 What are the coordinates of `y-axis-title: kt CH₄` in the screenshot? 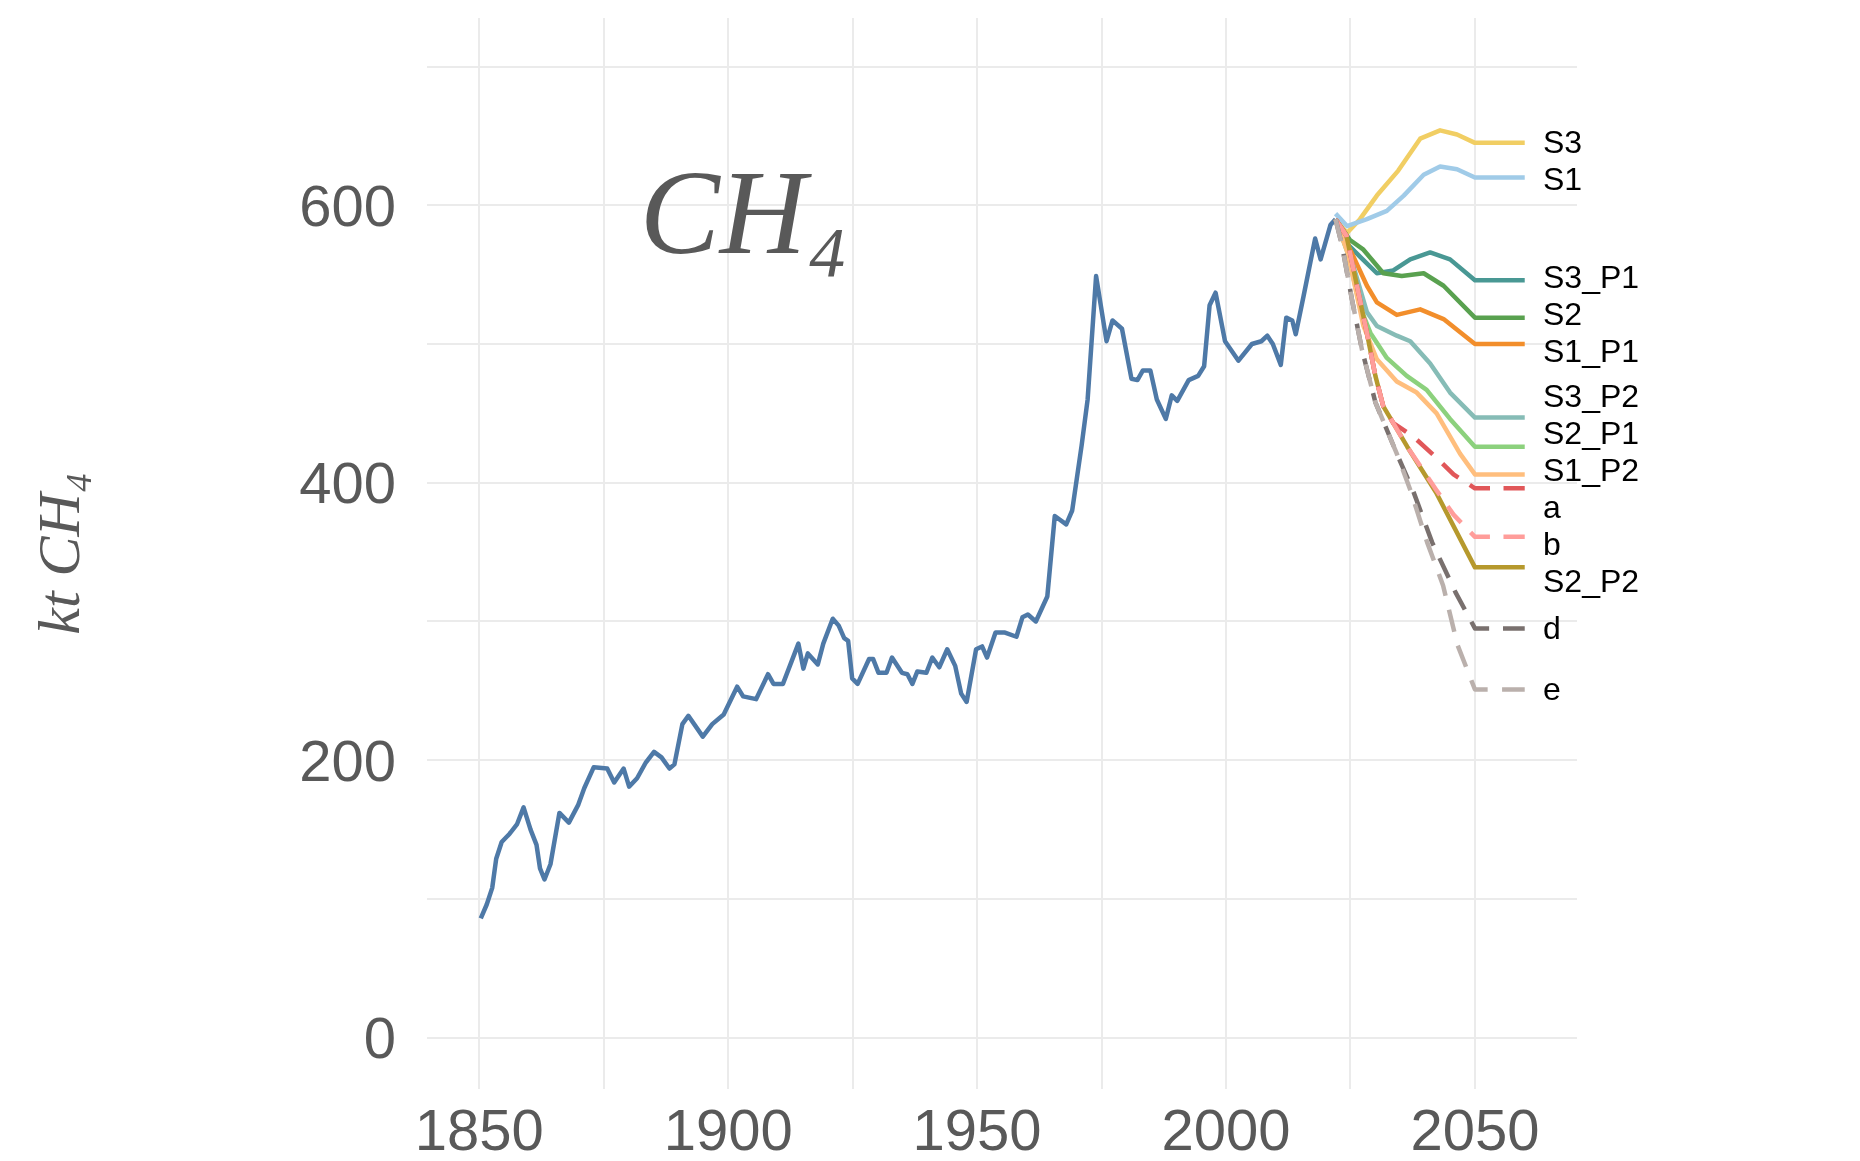 It's located at (58, 553).